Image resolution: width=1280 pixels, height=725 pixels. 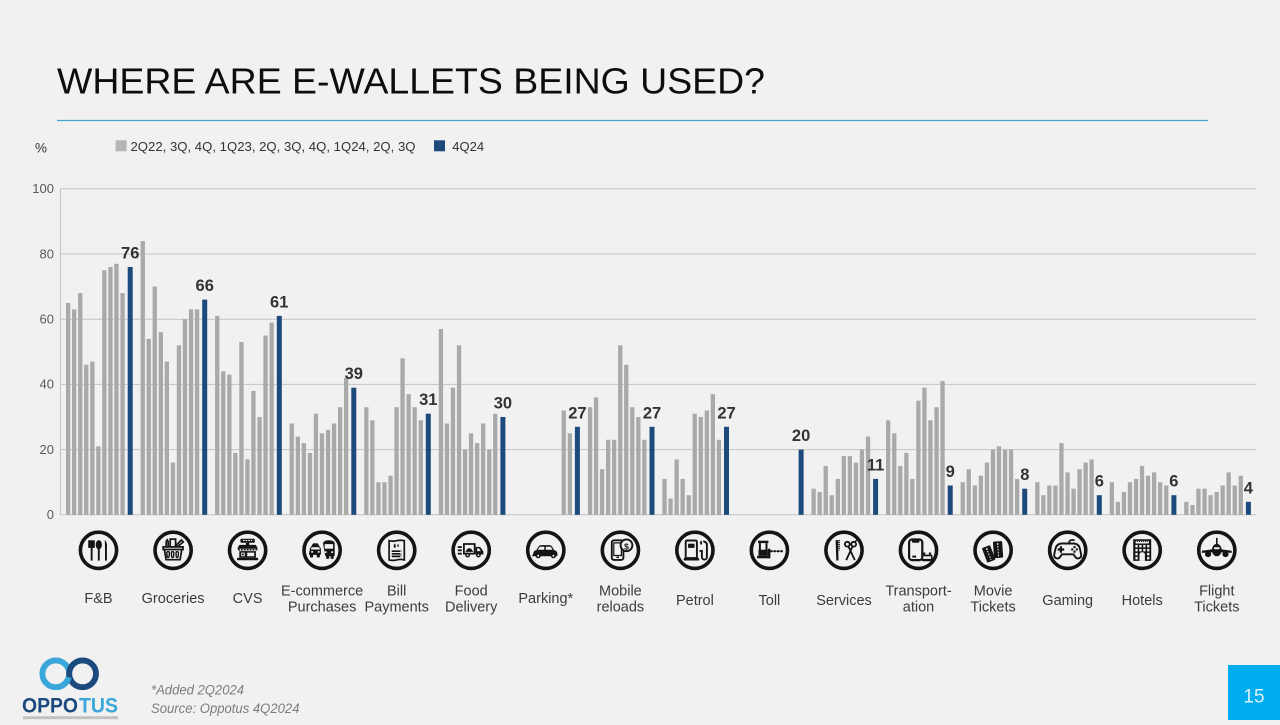 What do you see at coordinates (471, 592) in the screenshot?
I see `svg-text: Food` at bounding box center [471, 592].